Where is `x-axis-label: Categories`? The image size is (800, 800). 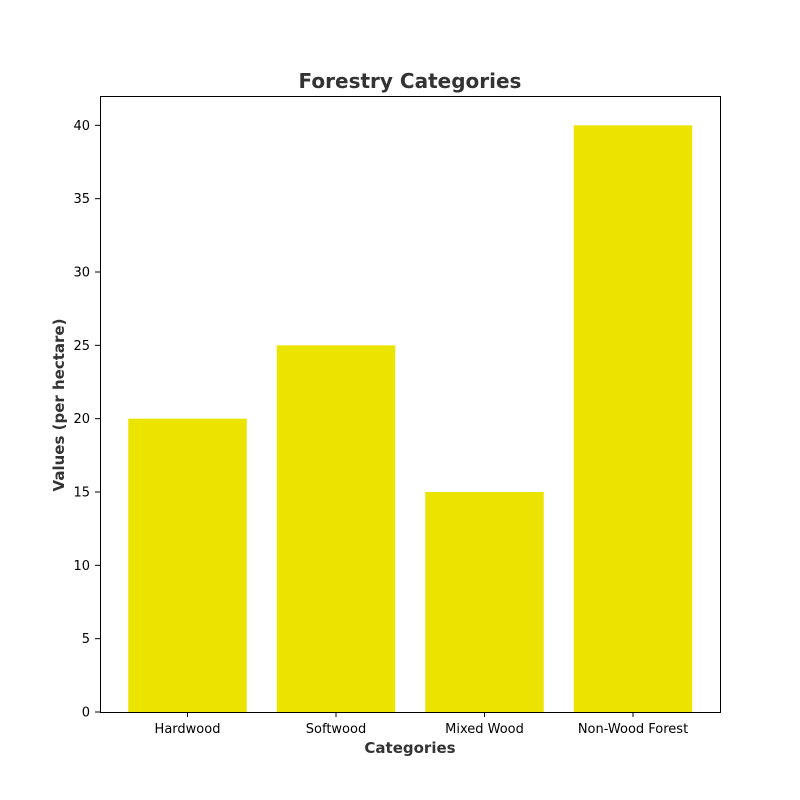 x-axis-label: Categories is located at coordinates (409, 748).